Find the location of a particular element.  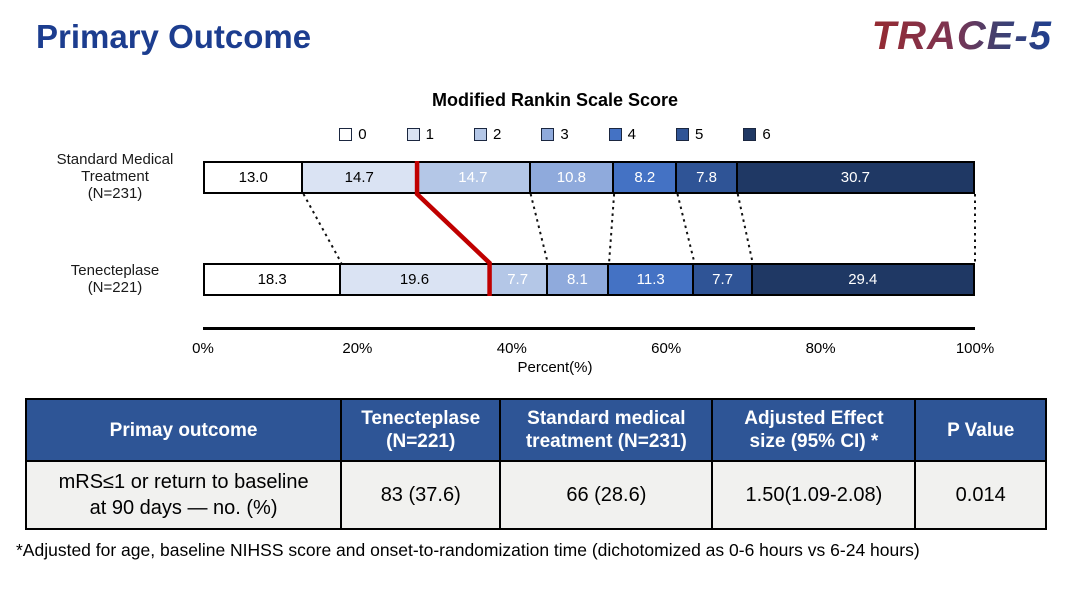

table-cell: 1.50(1.09-2.08) is located at coordinates (814, 495).